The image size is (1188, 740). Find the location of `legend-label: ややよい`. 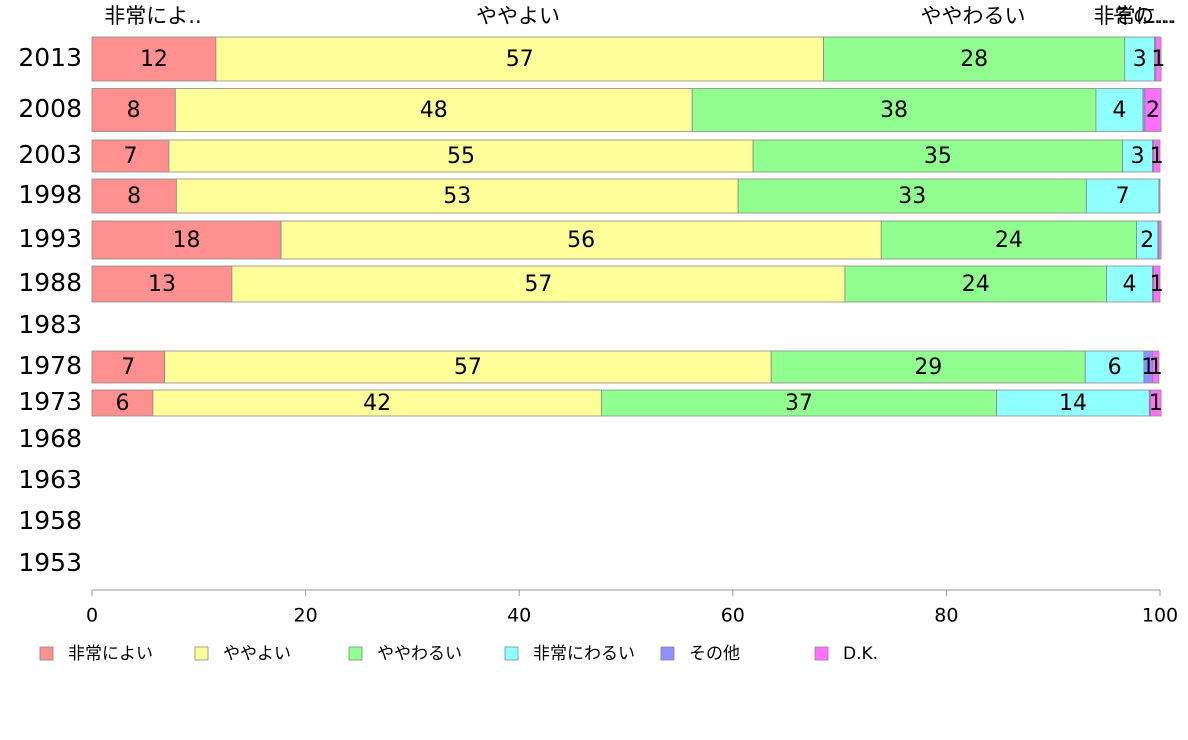

legend-label: ややよい is located at coordinates (257, 654).